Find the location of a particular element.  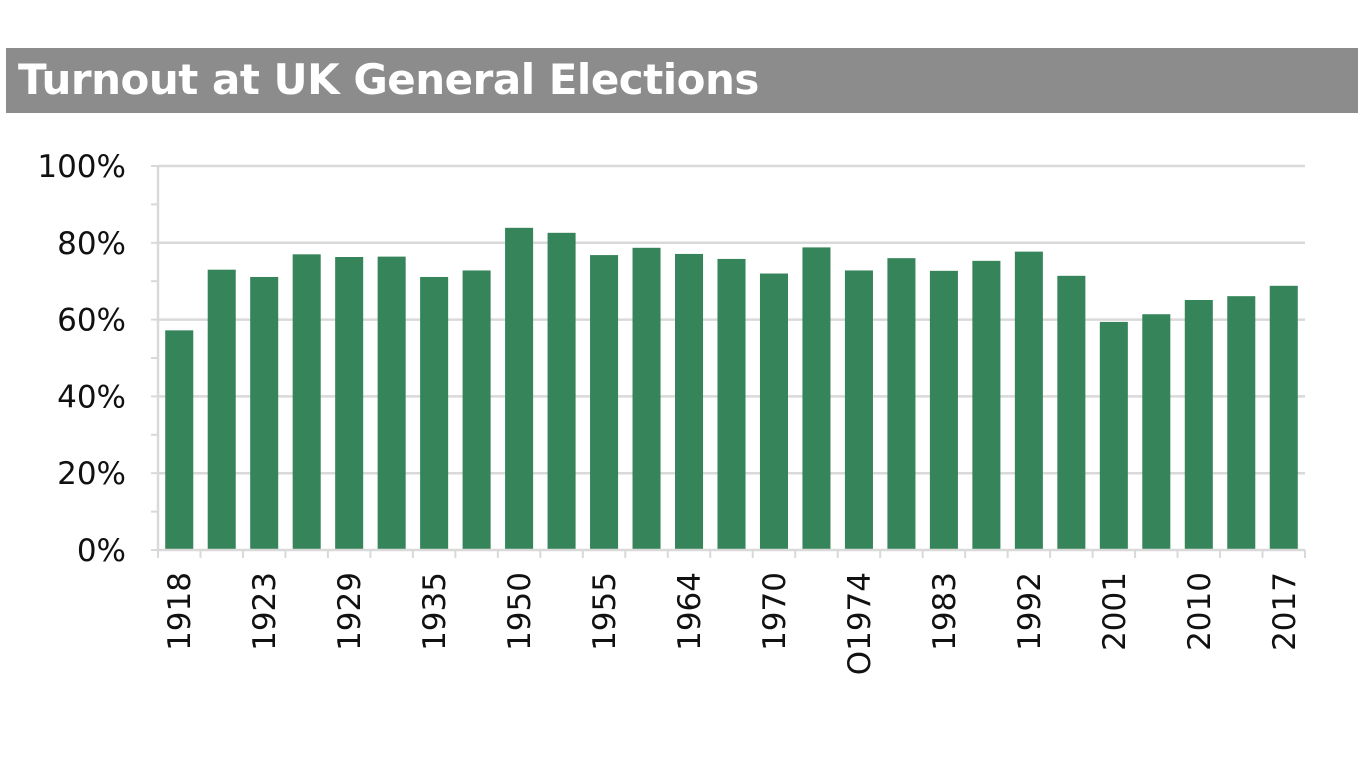

x-tick-label: 1929 is located at coordinates (350, 611).